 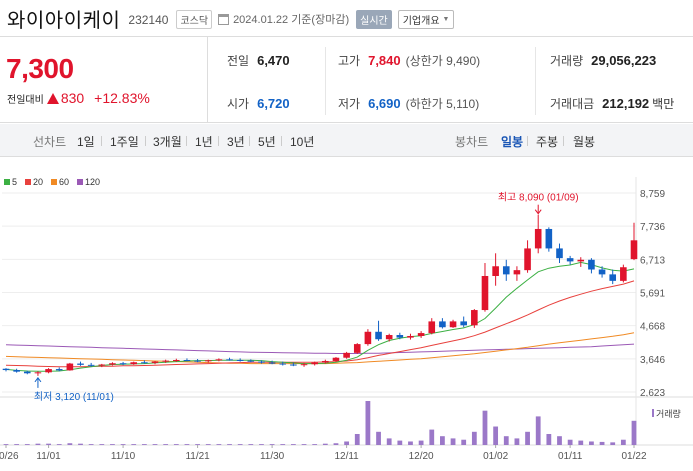 What do you see at coordinates (74, 397) in the screenshot?
I see `min-price-annotation: 최저 3,120 (11/01)` at bounding box center [74, 397].